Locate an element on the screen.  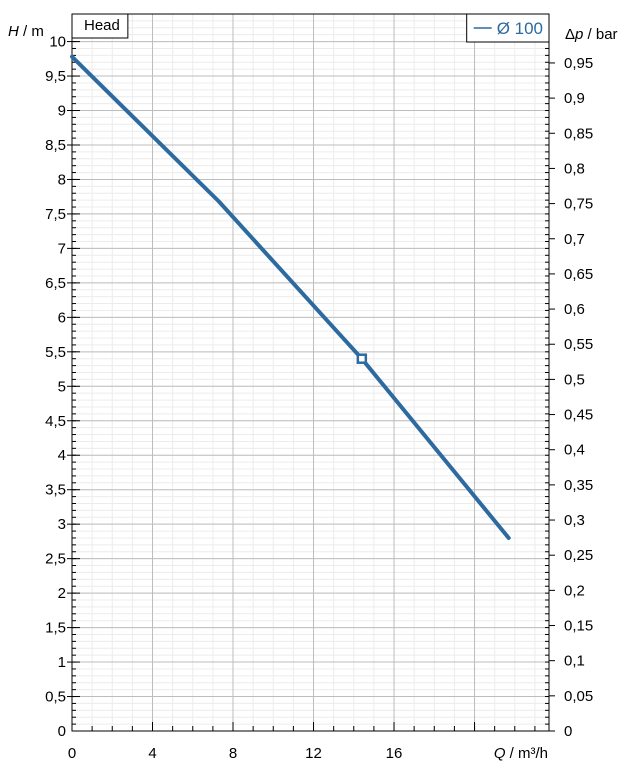
y-right-axis-prefix: Δ is located at coordinates (570, 34).